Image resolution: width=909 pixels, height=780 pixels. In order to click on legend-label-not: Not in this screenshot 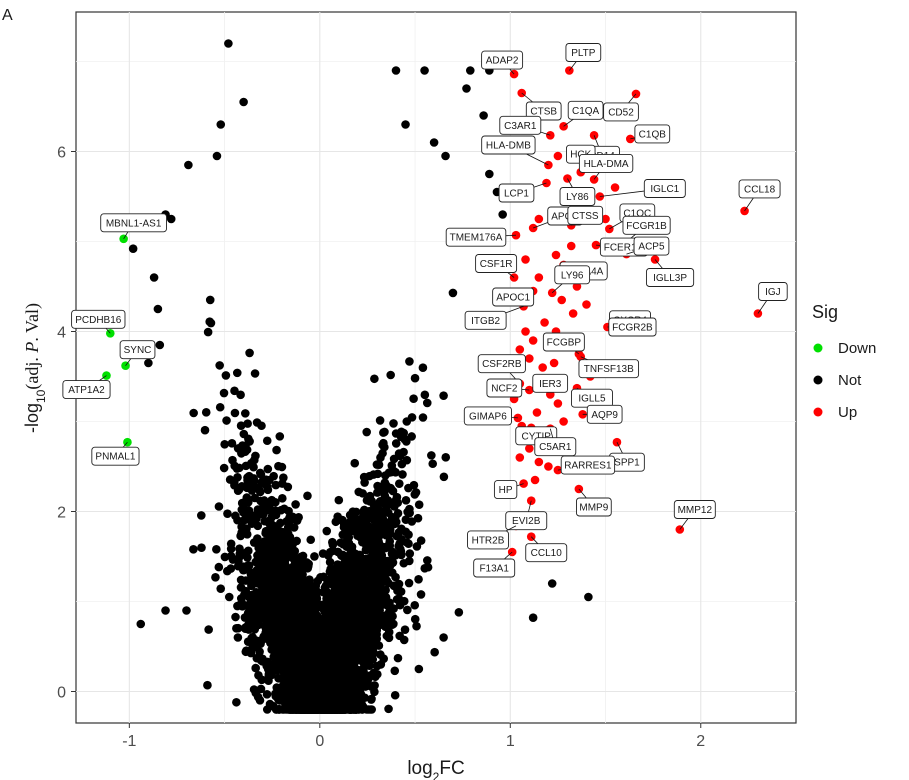, I will do `click(850, 380)`.